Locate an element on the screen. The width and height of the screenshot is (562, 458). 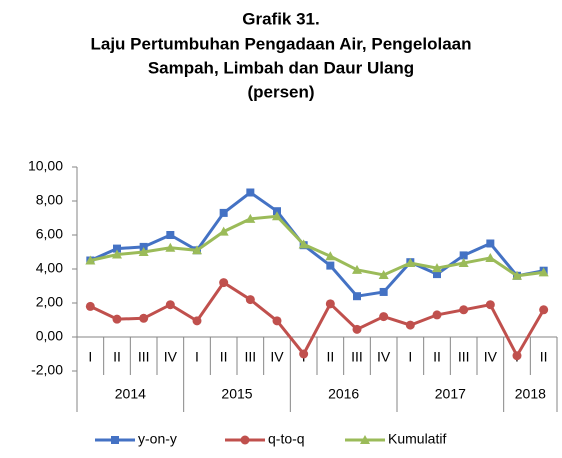
y-tick-label: 4,00 is located at coordinates (49, 268).